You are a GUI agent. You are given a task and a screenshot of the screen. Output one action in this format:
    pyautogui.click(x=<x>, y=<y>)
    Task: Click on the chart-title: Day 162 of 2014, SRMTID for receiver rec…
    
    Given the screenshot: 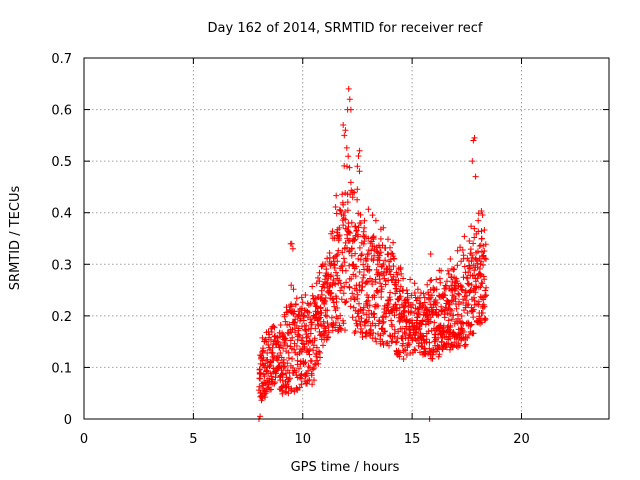 What is the action you would take?
    pyautogui.click(x=345, y=28)
    